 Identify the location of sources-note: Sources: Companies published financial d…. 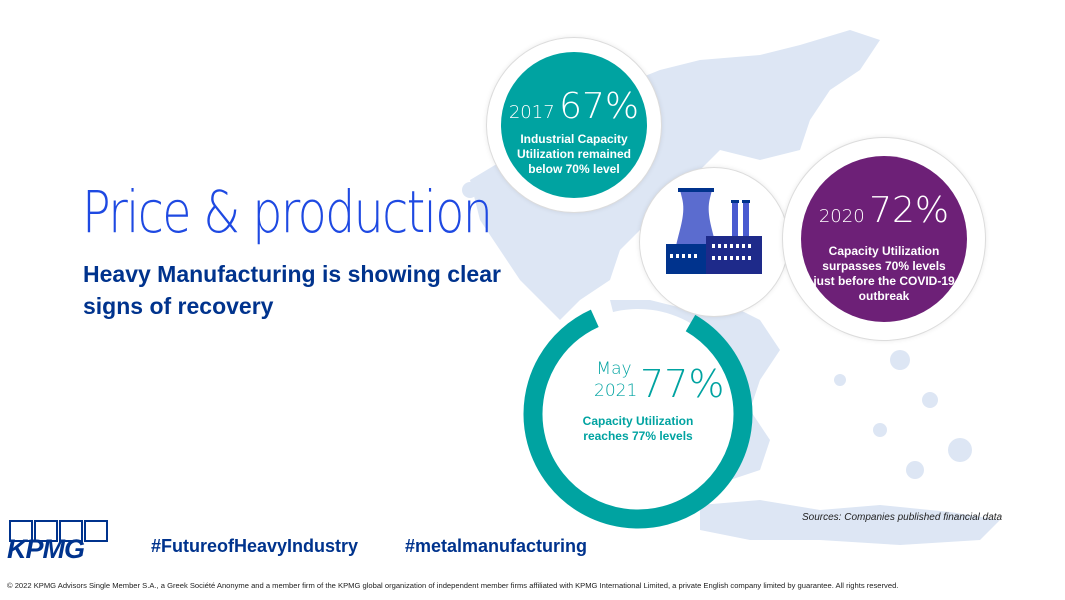
(902, 517).